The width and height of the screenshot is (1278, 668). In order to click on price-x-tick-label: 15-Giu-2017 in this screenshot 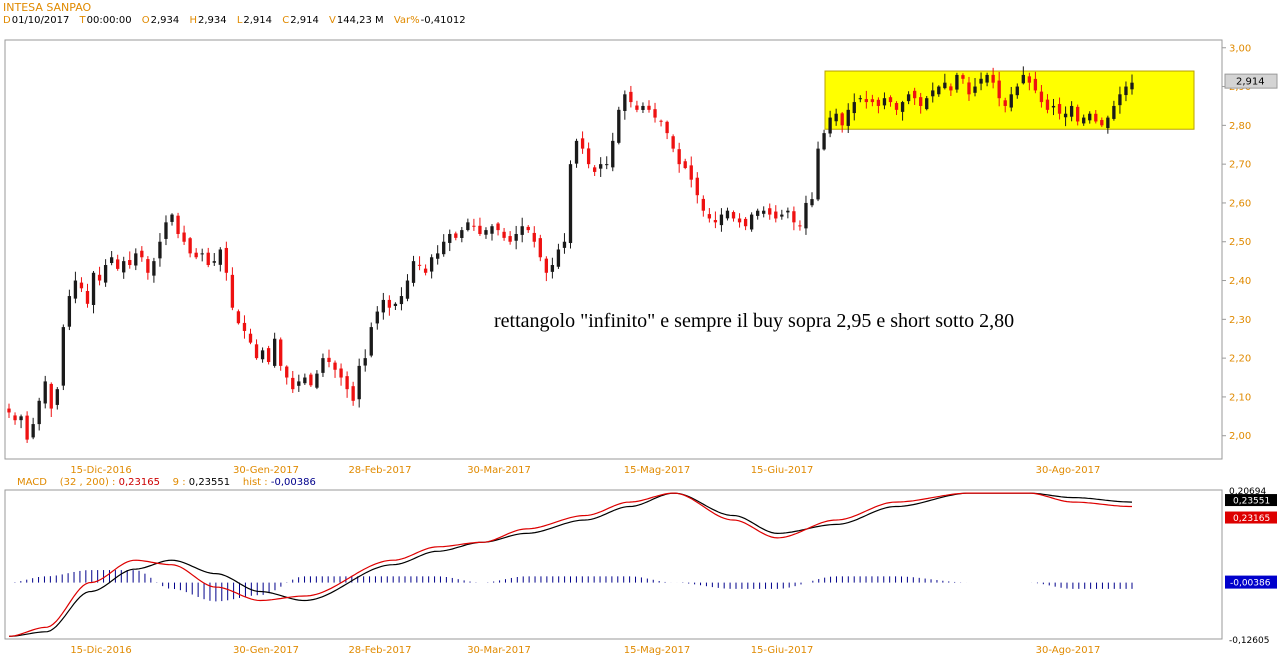, I will do `click(782, 470)`.